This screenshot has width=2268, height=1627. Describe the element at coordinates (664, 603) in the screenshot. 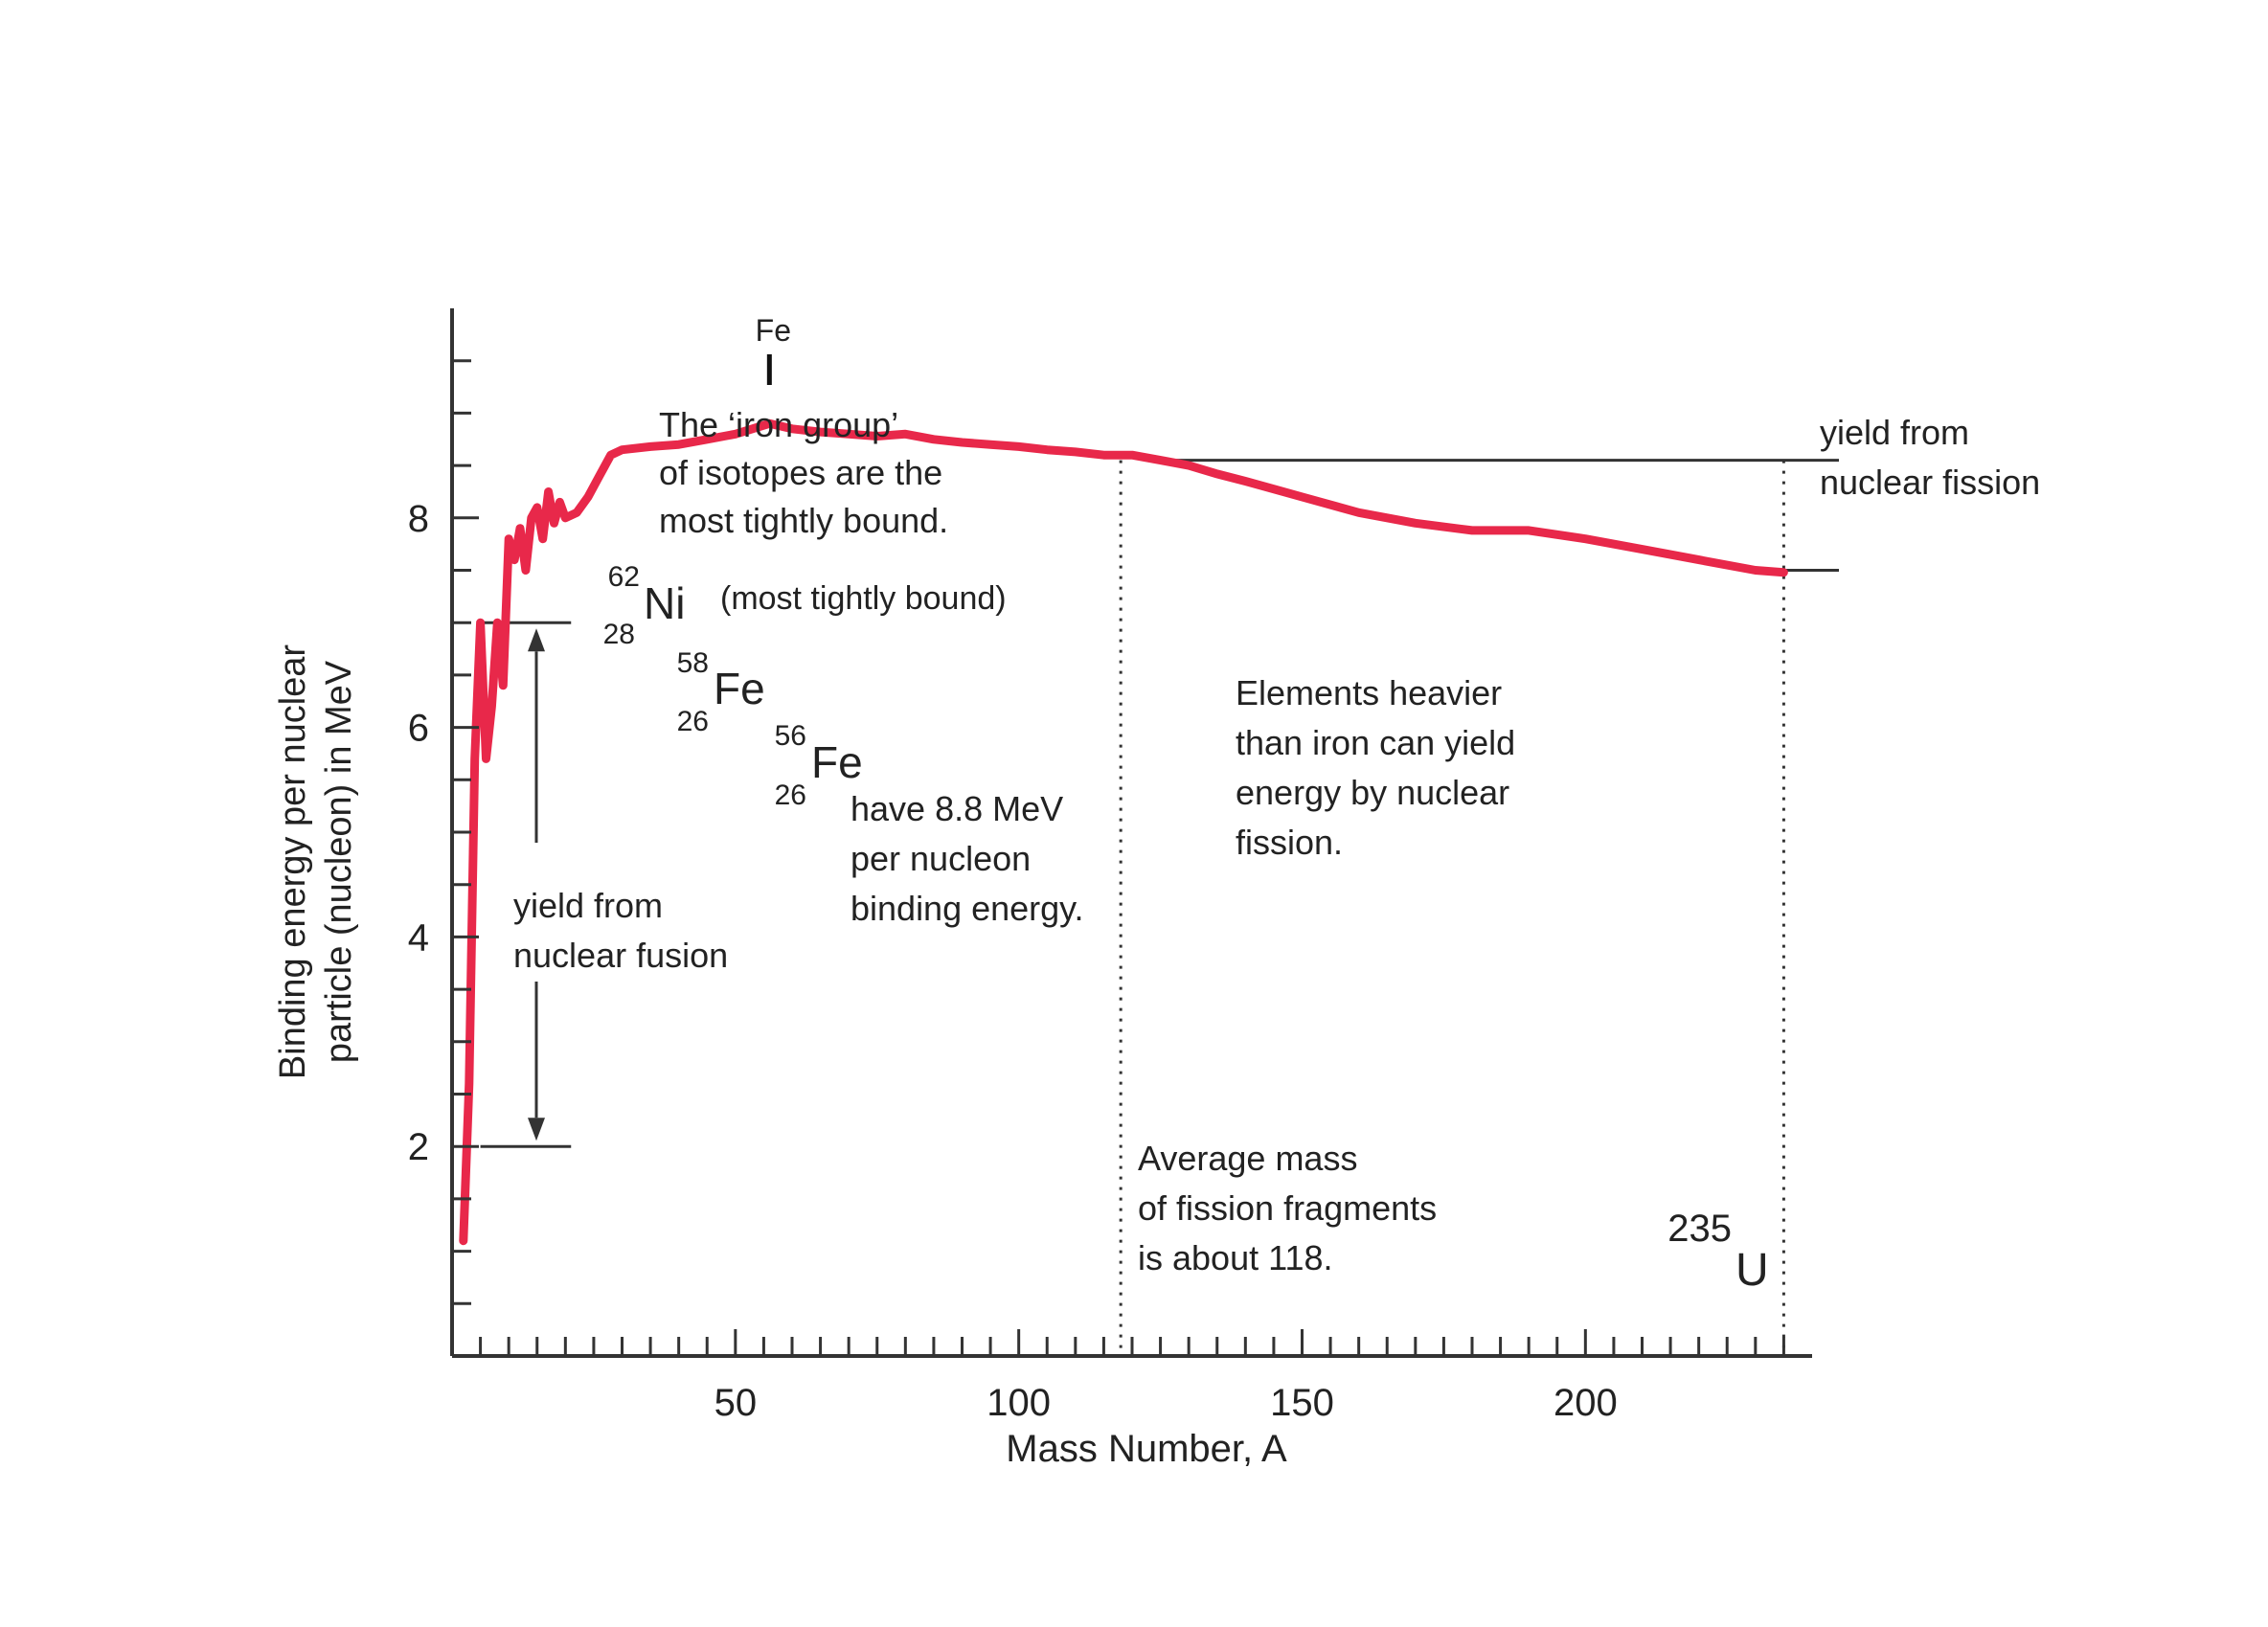

I see `isotope-symbol: Ni` at that location.